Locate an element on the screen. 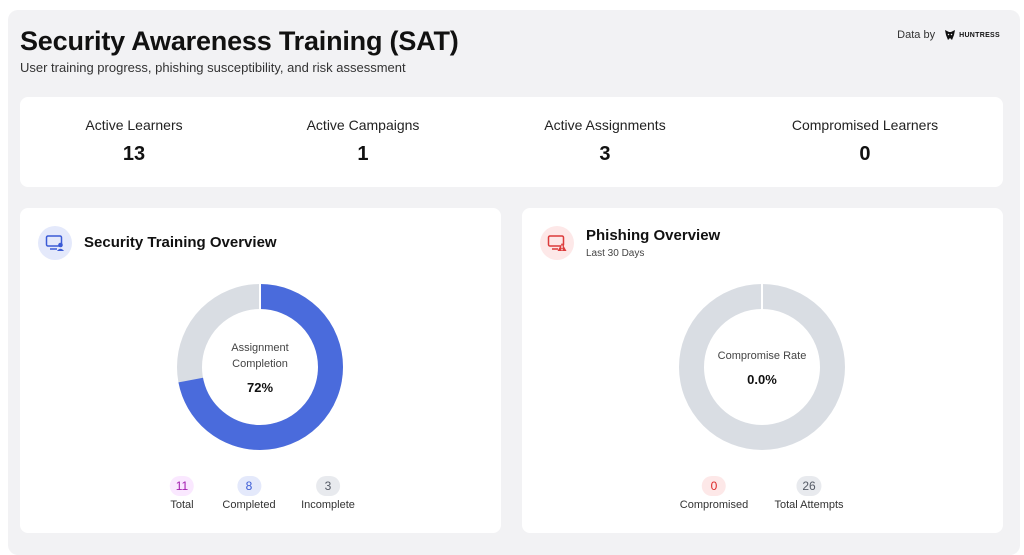 The image size is (1024, 555). legend-total: 11 Total is located at coordinates (182, 493).